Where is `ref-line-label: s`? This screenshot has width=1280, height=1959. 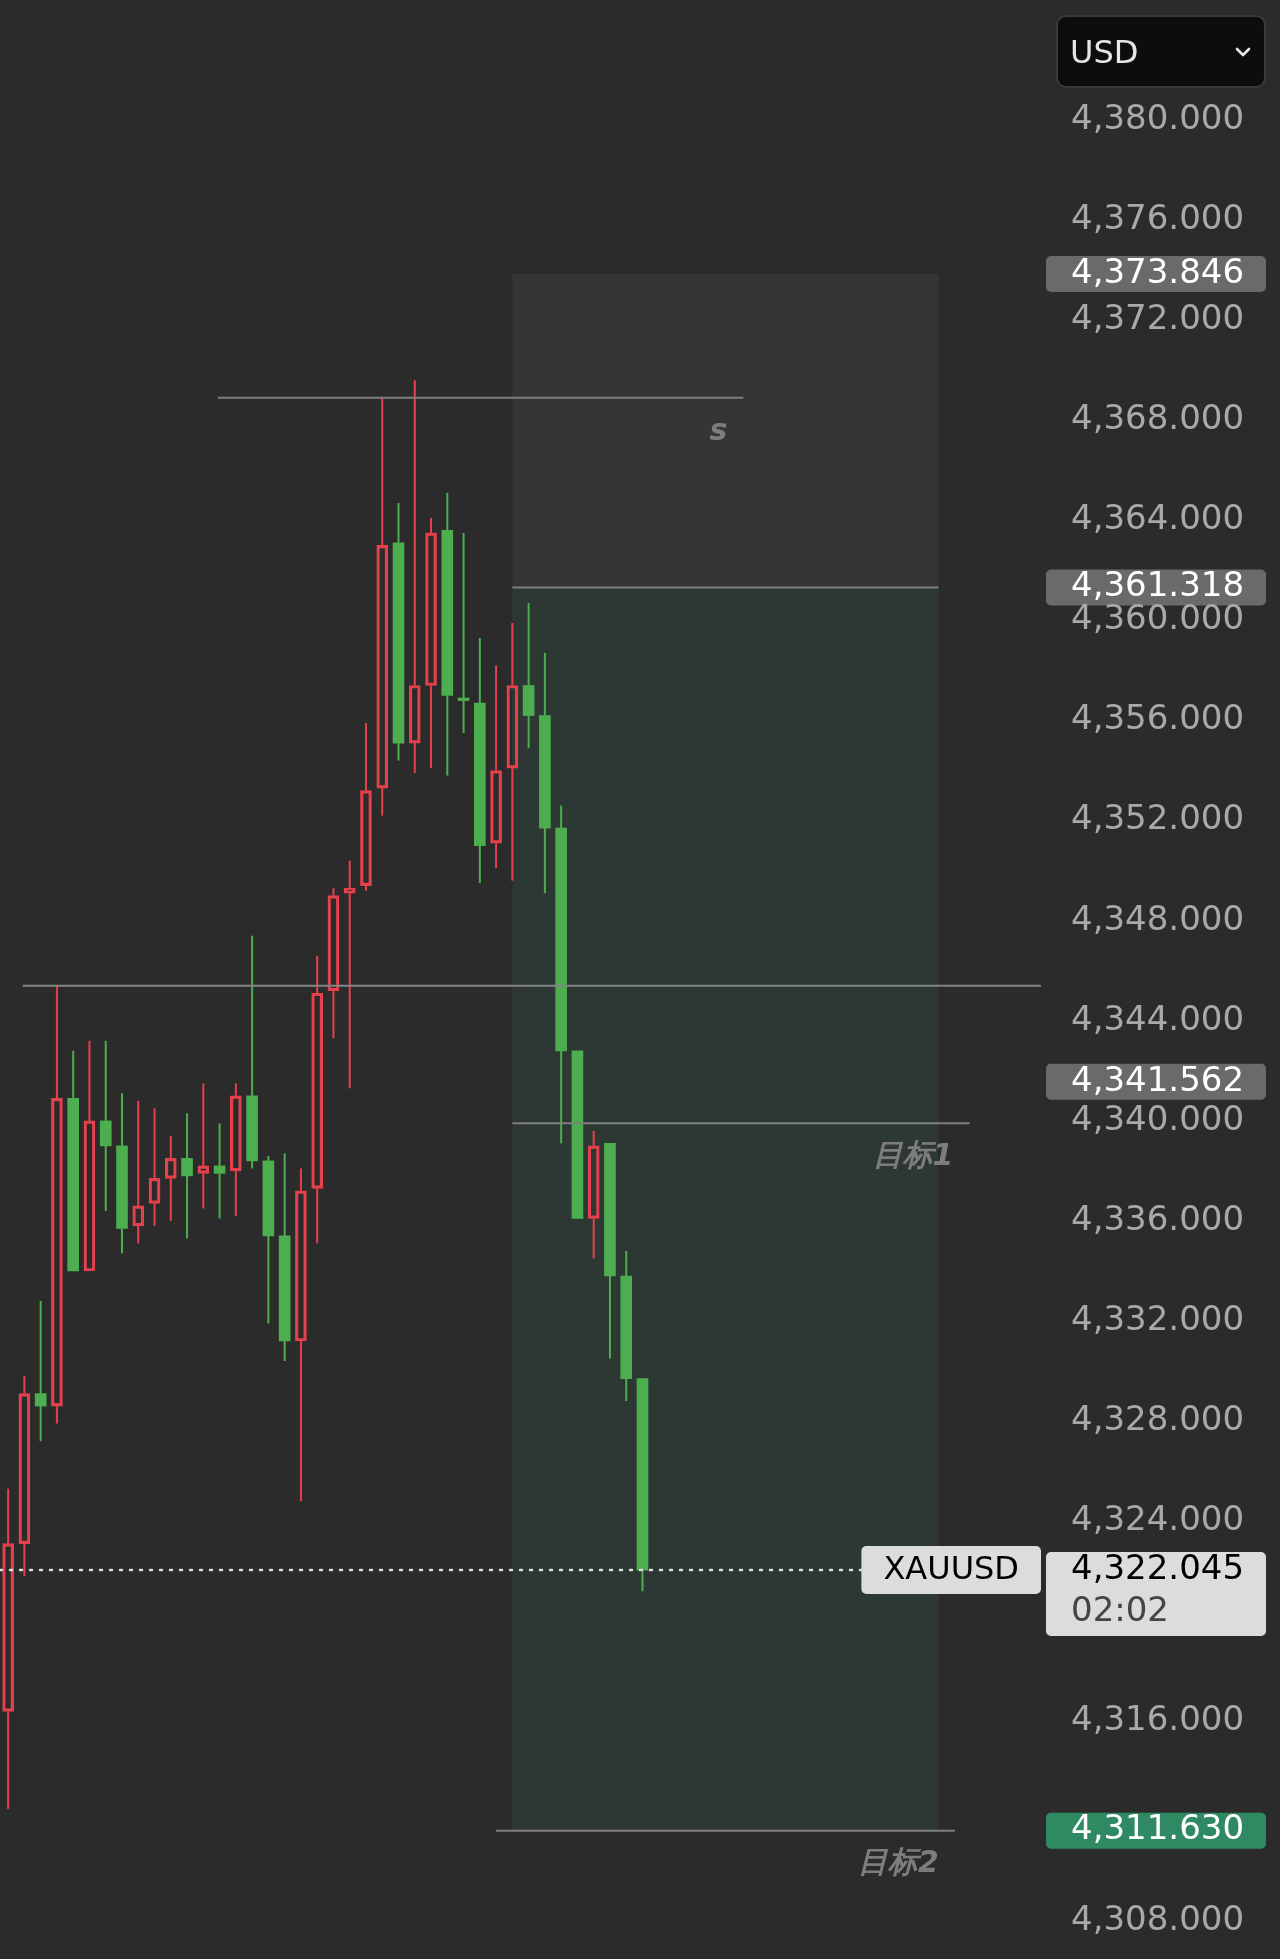 ref-line-label: s is located at coordinates (718, 429).